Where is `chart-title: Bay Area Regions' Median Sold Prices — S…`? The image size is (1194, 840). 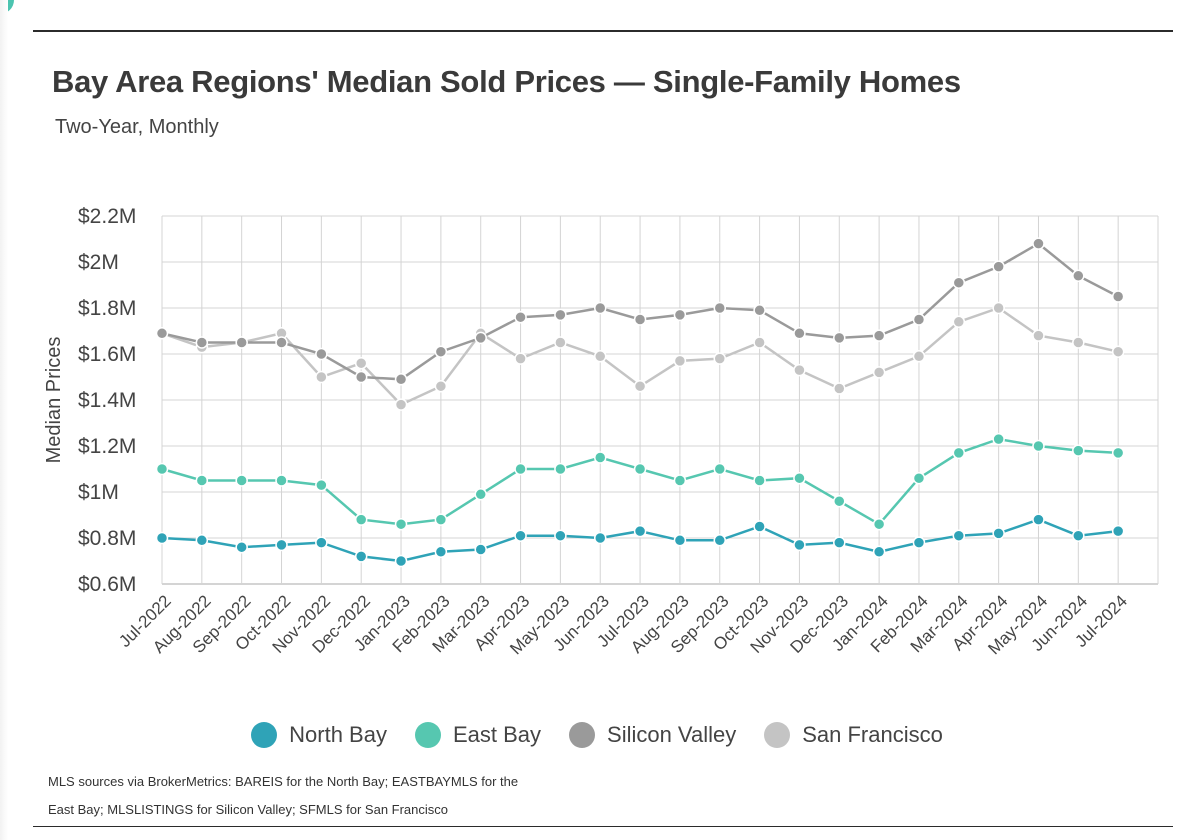 chart-title: Bay Area Regions' Median Sold Prices — S… is located at coordinates (506, 81).